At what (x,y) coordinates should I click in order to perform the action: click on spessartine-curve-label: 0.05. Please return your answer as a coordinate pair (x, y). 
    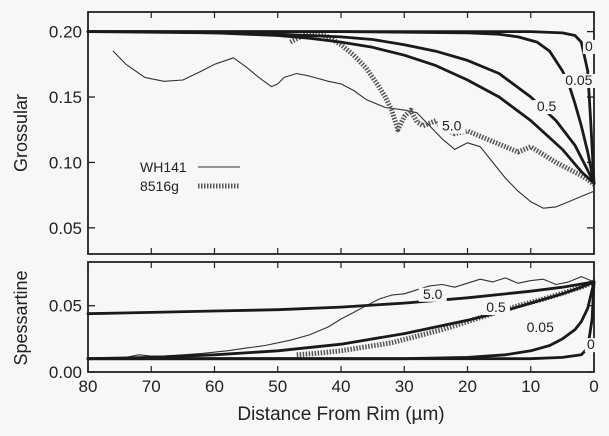
    Looking at the image, I should click on (540, 327).